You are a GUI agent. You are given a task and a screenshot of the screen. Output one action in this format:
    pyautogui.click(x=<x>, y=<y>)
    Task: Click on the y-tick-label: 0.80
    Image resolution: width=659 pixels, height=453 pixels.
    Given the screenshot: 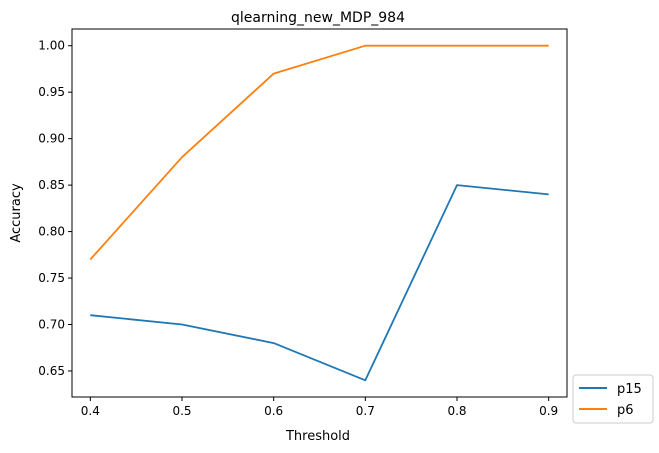 What is the action you would take?
    pyautogui.click(x=51, y=232)
    